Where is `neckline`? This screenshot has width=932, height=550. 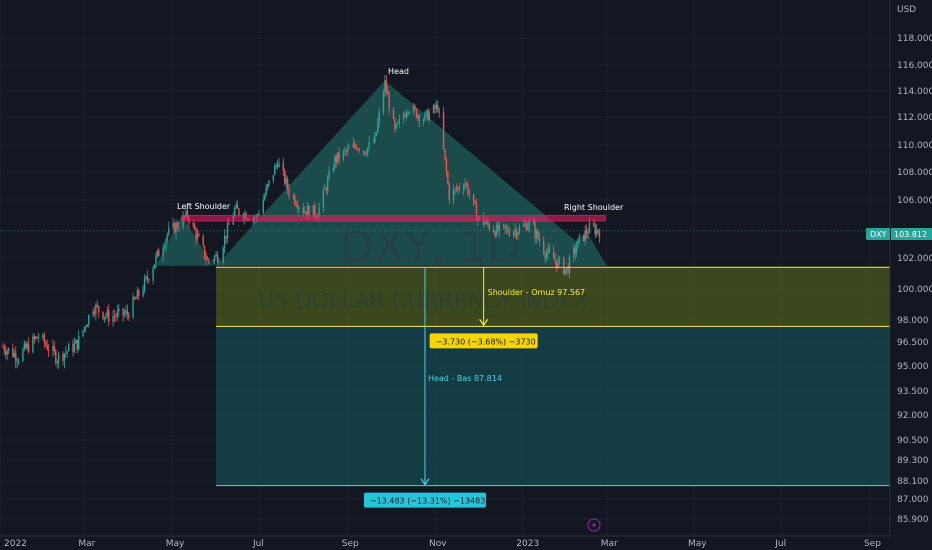 neckline is located at coordinates (393, 218).